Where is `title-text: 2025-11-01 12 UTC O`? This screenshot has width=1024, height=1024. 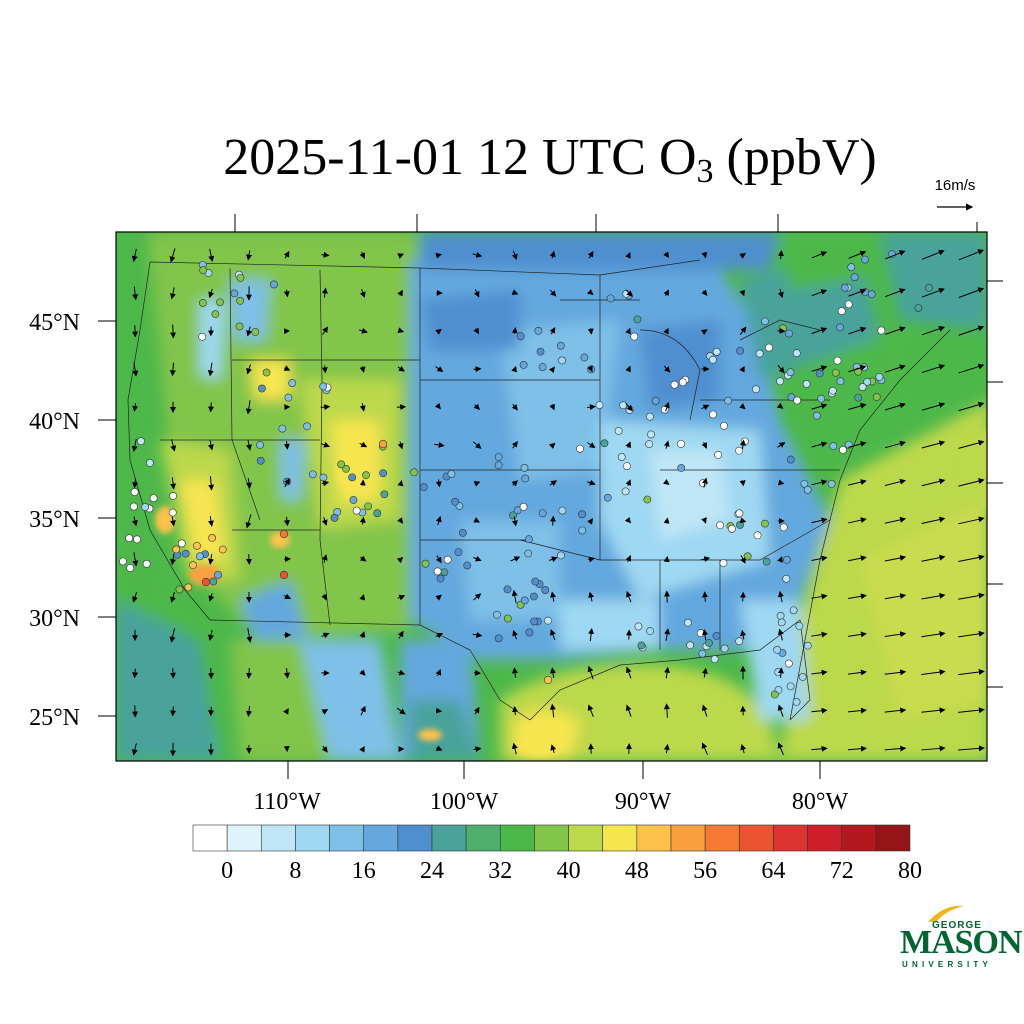
title-text: 2025-11-01 12 UTC O is located at coordinates (460, 157).